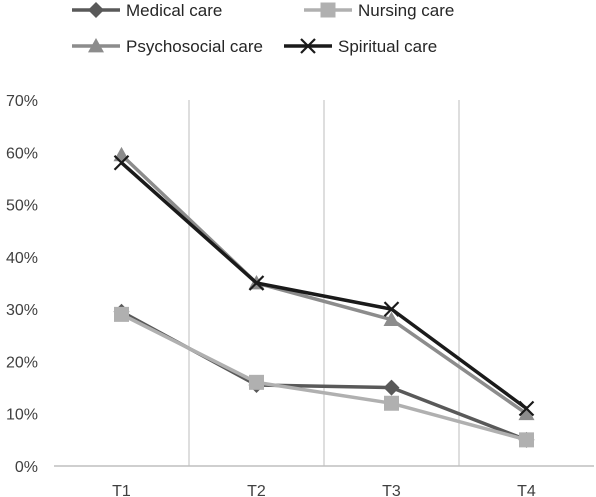  Describe the element at coordinates (174, 10) in the screenshot. I see `legend-label: Medical care` at that location.